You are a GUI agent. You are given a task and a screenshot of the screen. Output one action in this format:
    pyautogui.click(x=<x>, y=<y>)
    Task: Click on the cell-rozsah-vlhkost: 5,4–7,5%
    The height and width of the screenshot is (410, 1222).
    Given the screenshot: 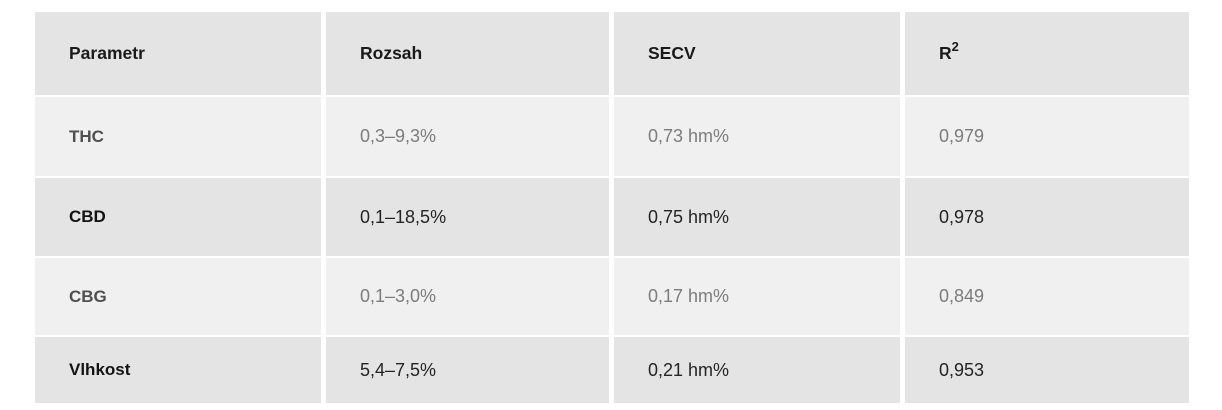 What is the action you would take?
    pyautogui.click(x=467, y=370)
    